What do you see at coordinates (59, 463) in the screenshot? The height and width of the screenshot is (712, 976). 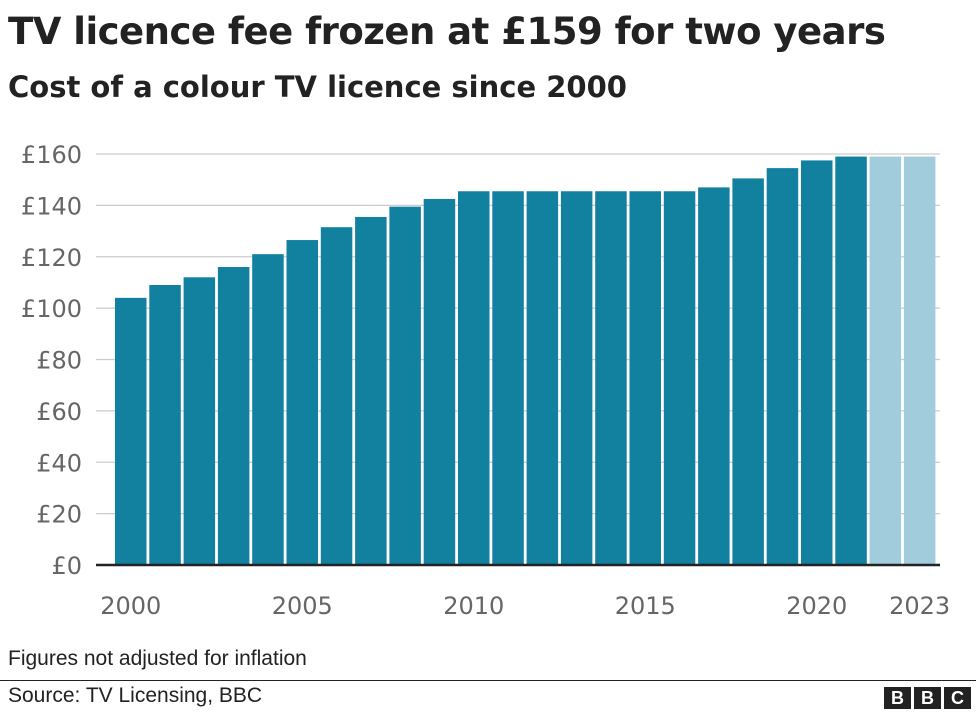 I see `y-tick-label: £40` at bounding box center [59, 463].